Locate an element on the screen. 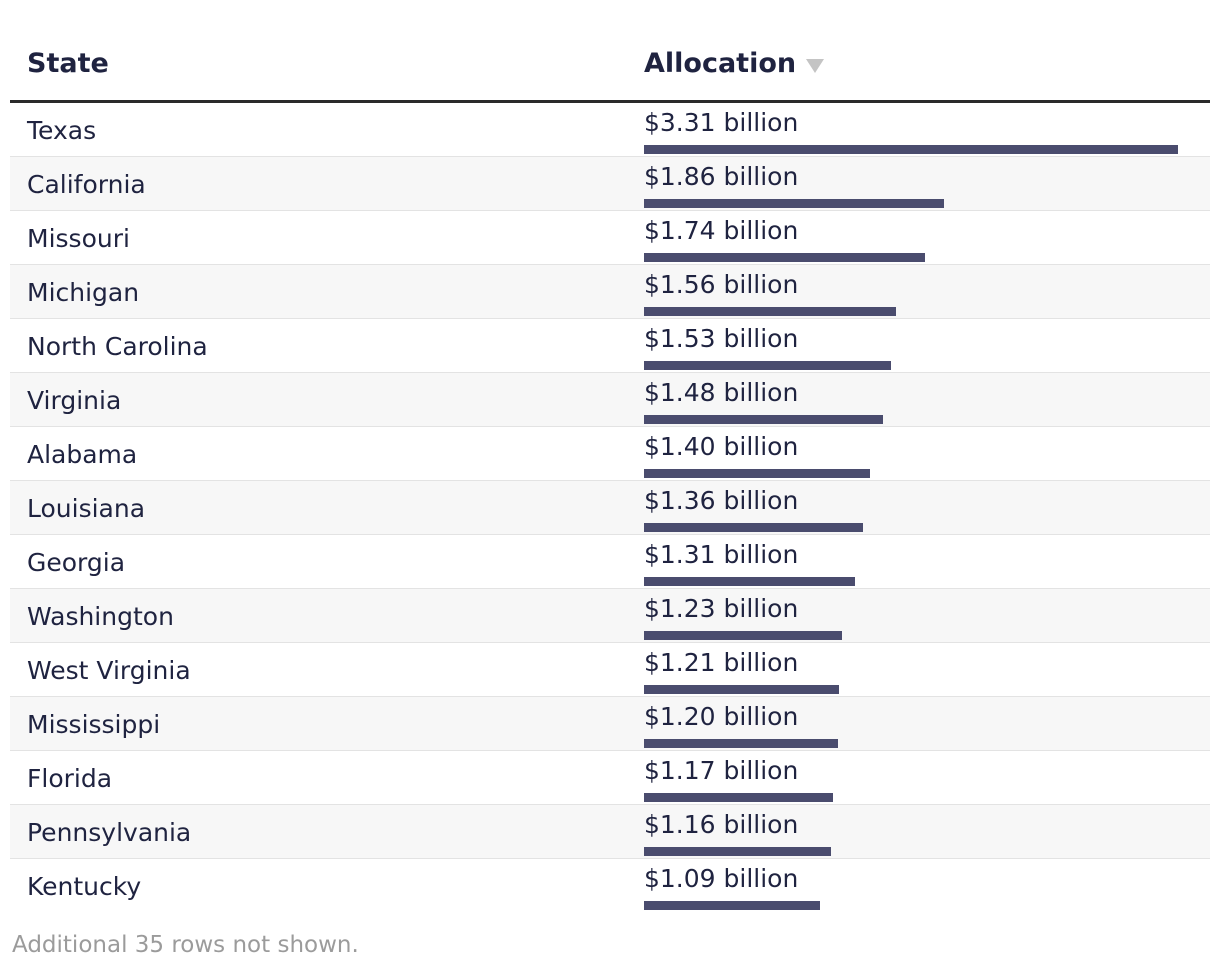 The width and height of the screenshot is (1220, 972). allocation-label: $1.31 billion is located at coordinates (721, 554).